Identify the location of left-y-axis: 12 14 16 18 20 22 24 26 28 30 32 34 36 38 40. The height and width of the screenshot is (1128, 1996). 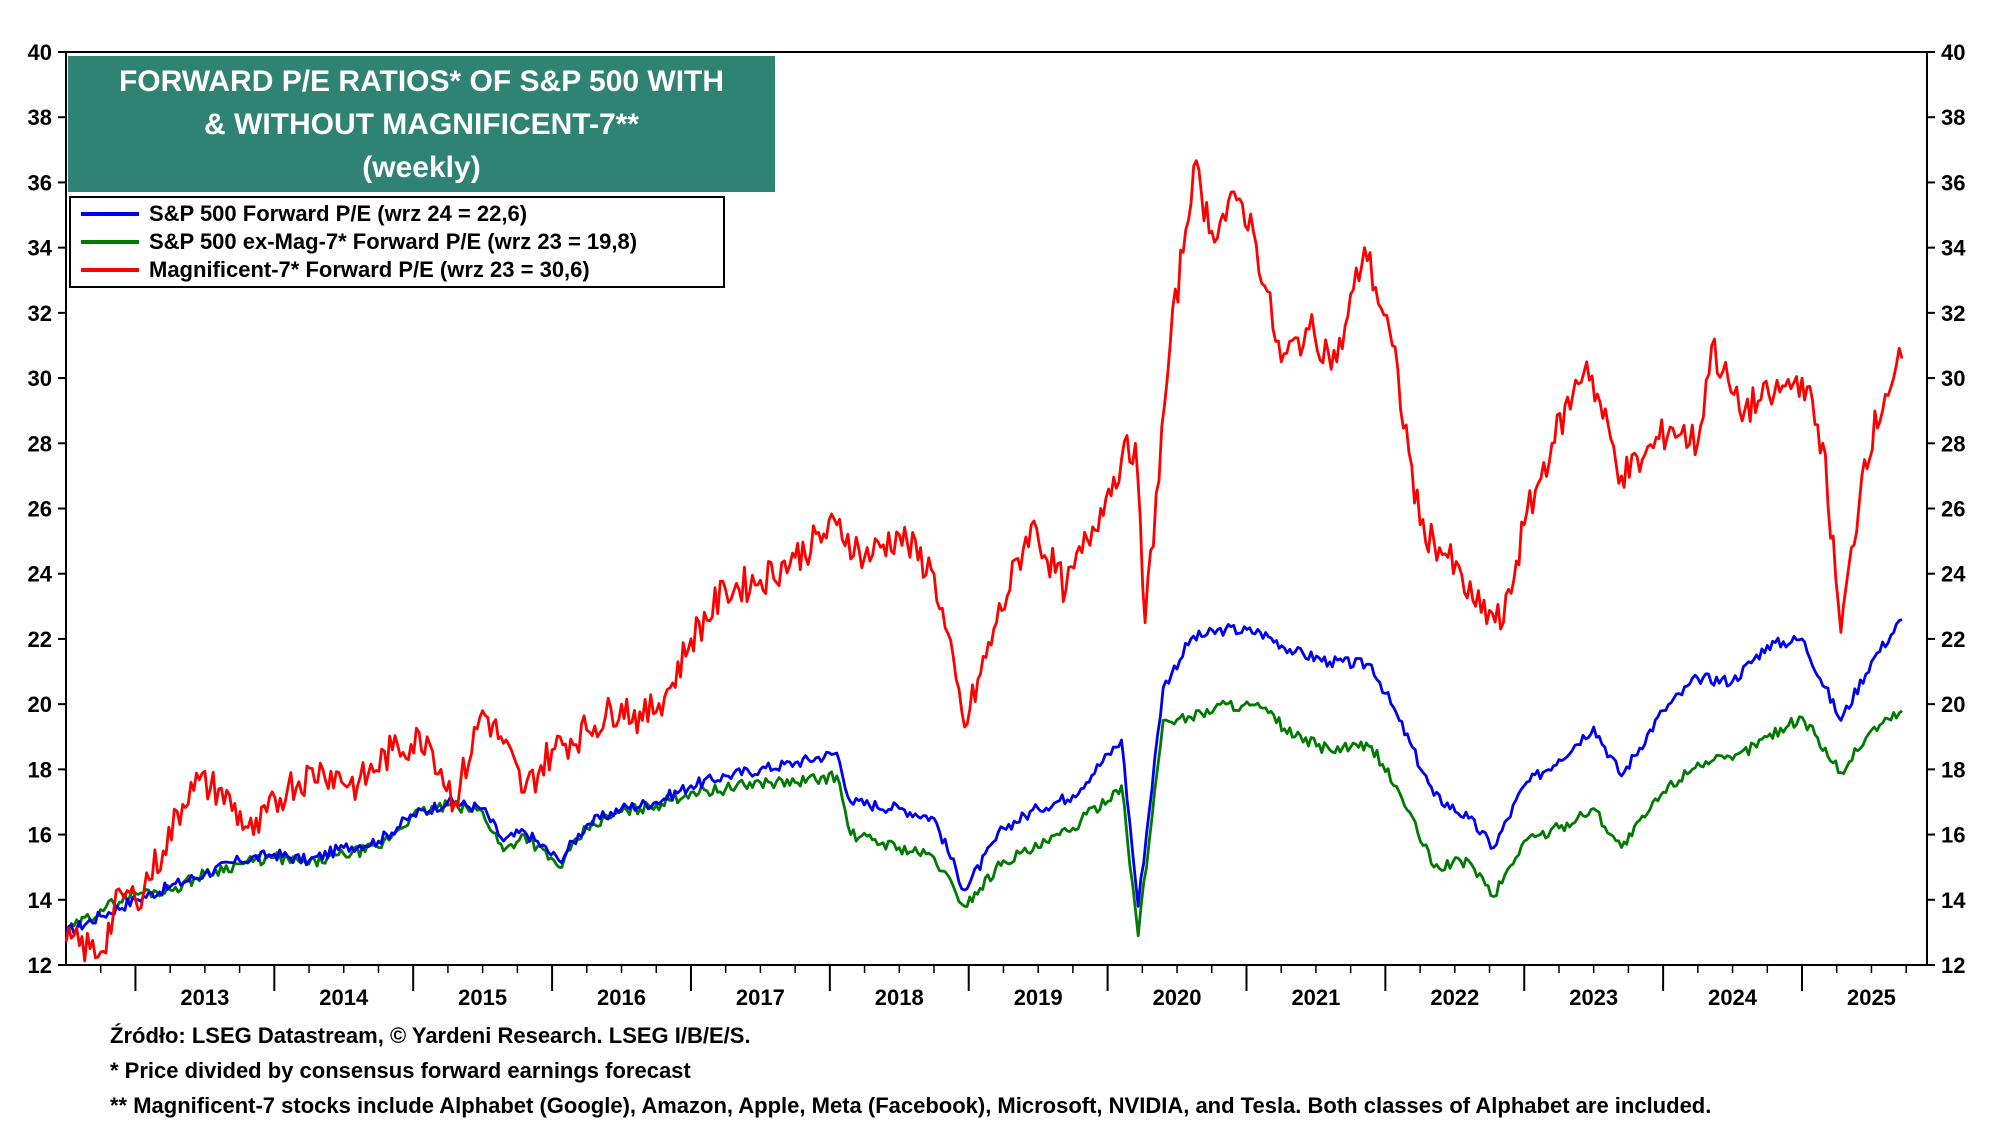
(47, 509).